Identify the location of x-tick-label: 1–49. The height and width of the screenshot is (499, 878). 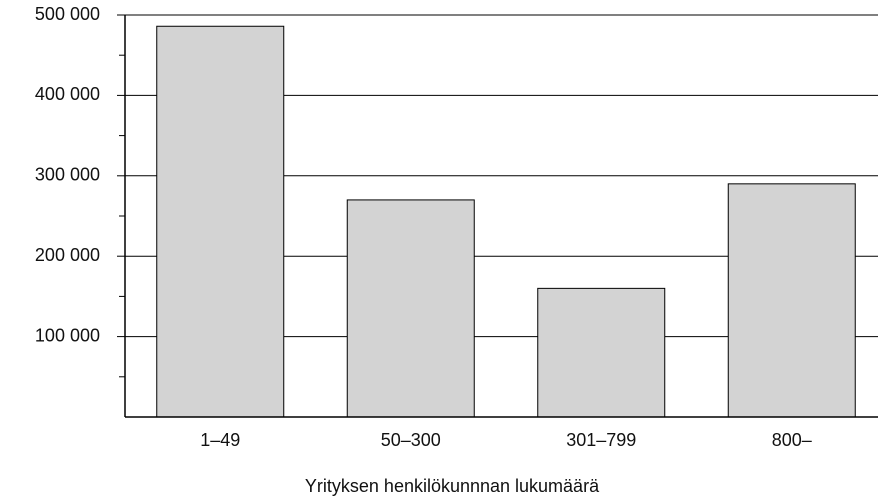
(220, 440).